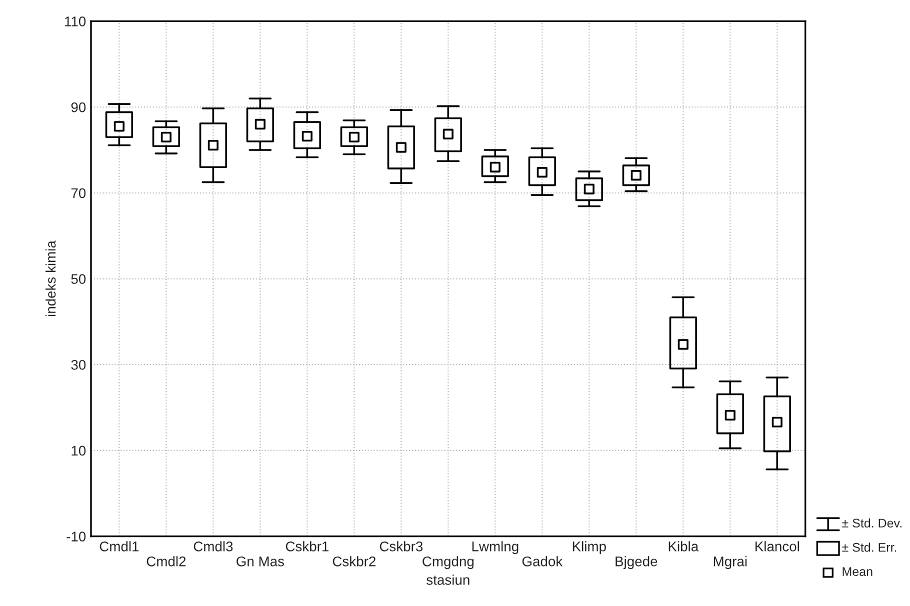  I want to click on y-tick-label: -10, so click(76, 537).